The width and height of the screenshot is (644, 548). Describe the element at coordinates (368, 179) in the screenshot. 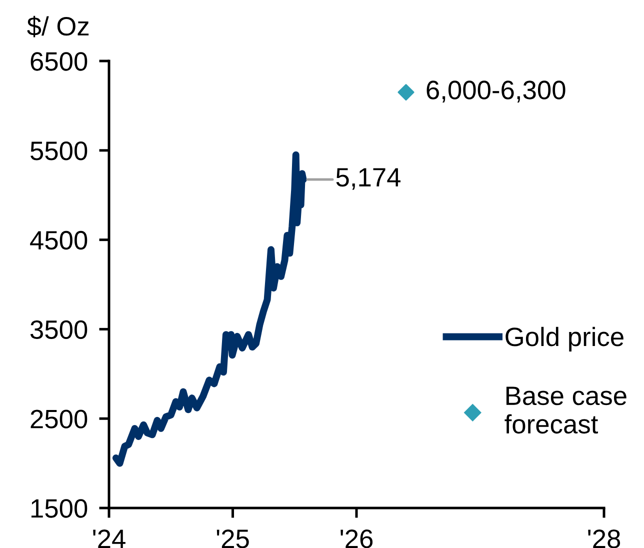

I see `annotation: 5,174` at that location.